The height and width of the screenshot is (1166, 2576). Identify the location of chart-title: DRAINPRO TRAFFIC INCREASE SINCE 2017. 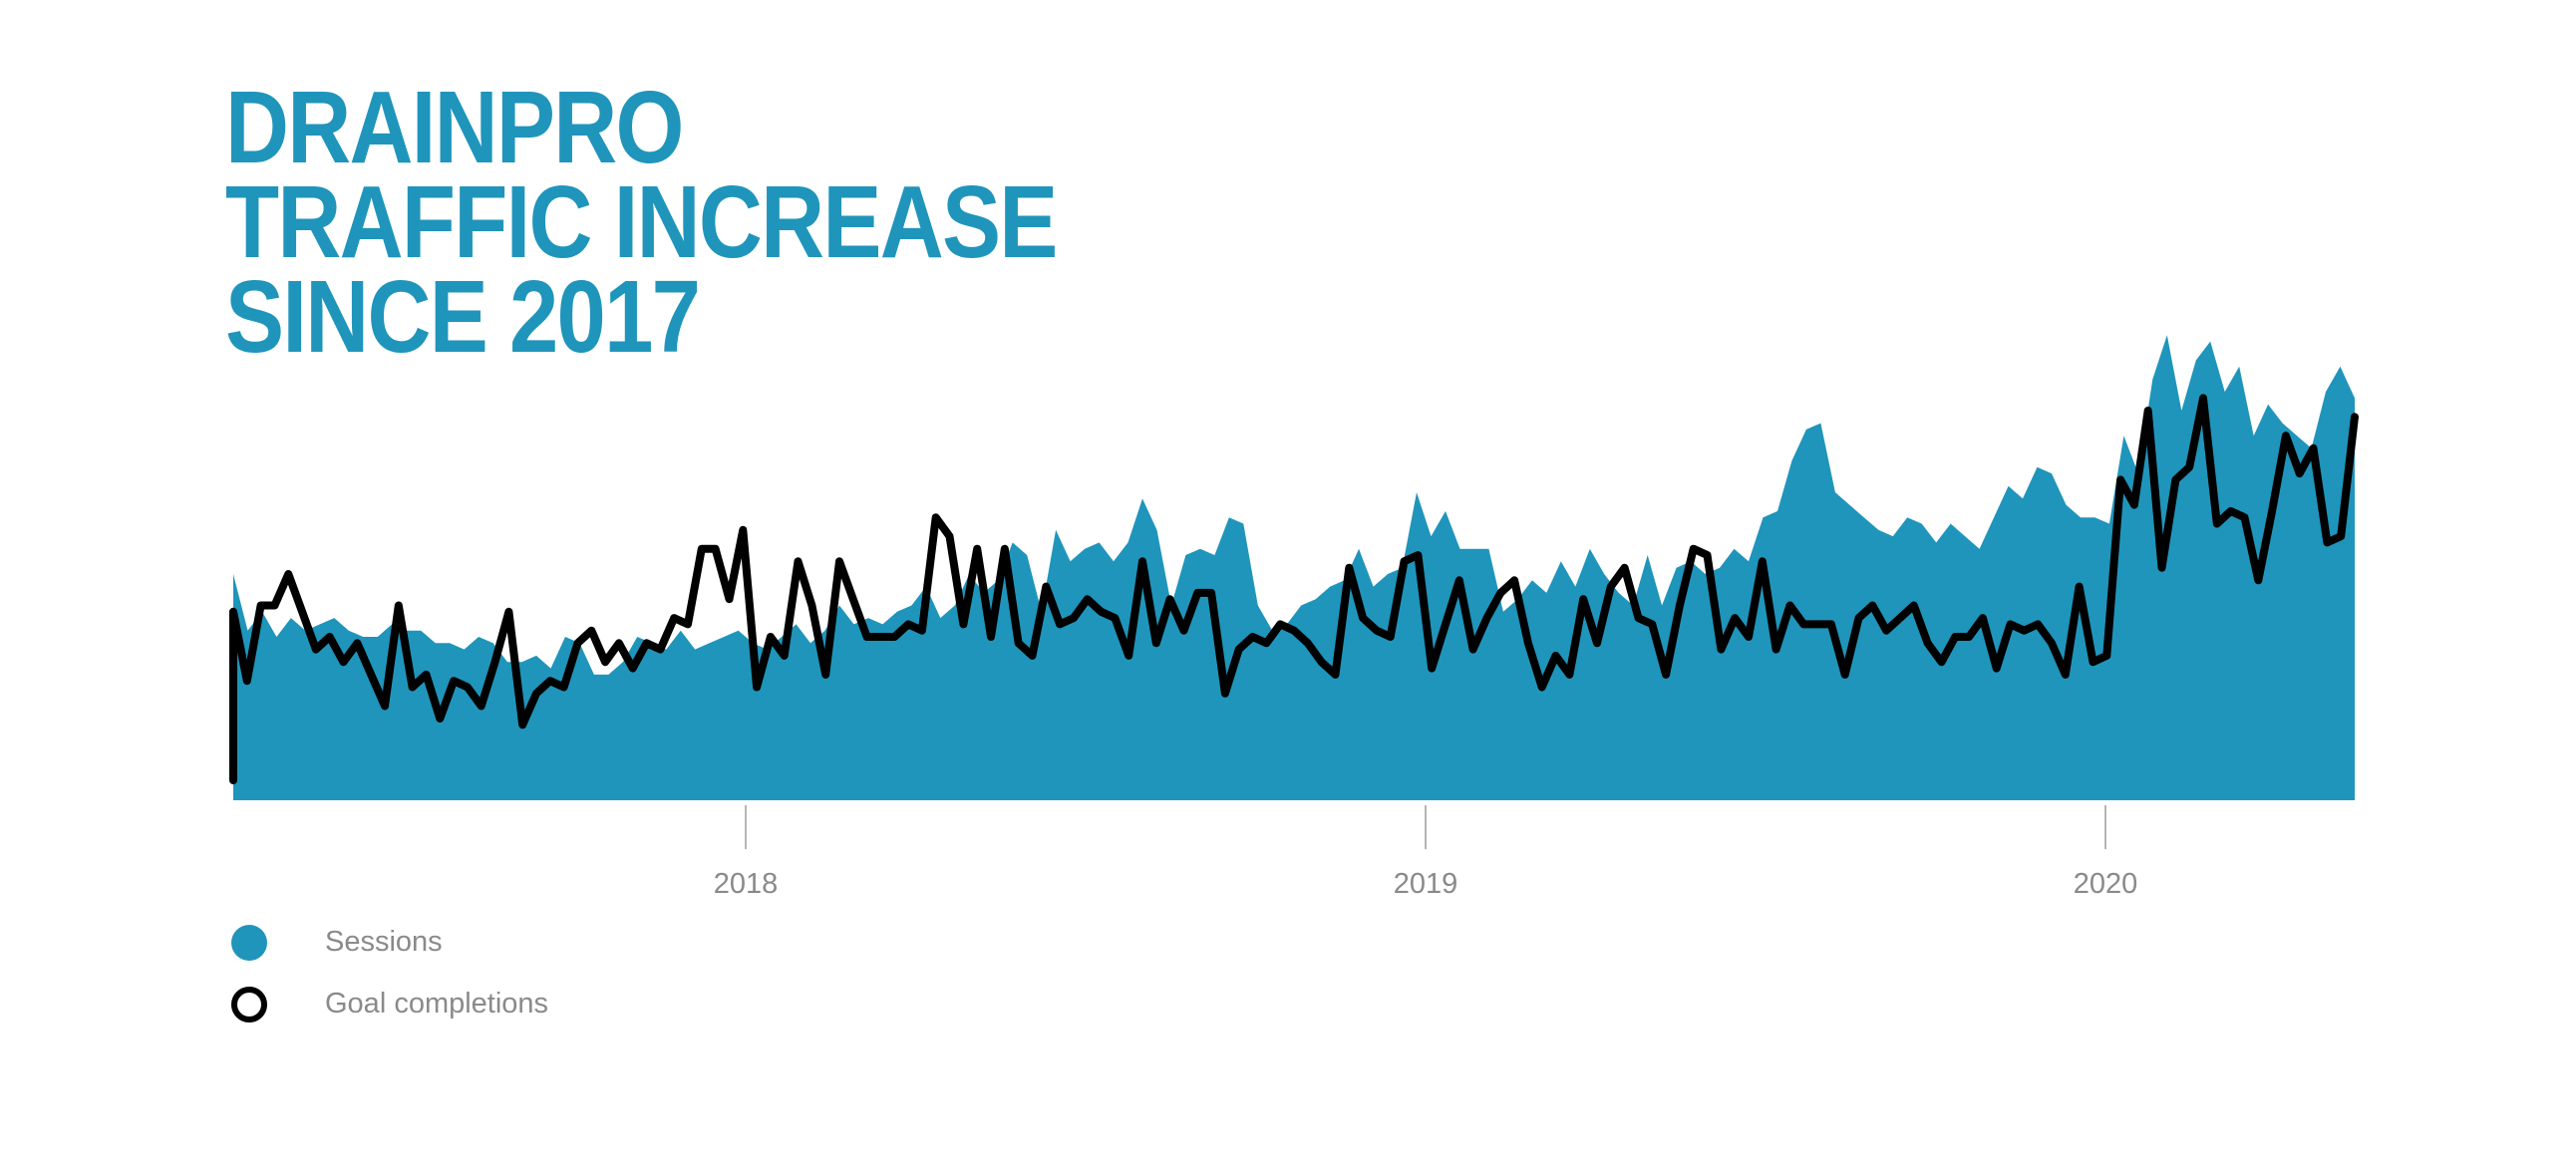
(641, 222).